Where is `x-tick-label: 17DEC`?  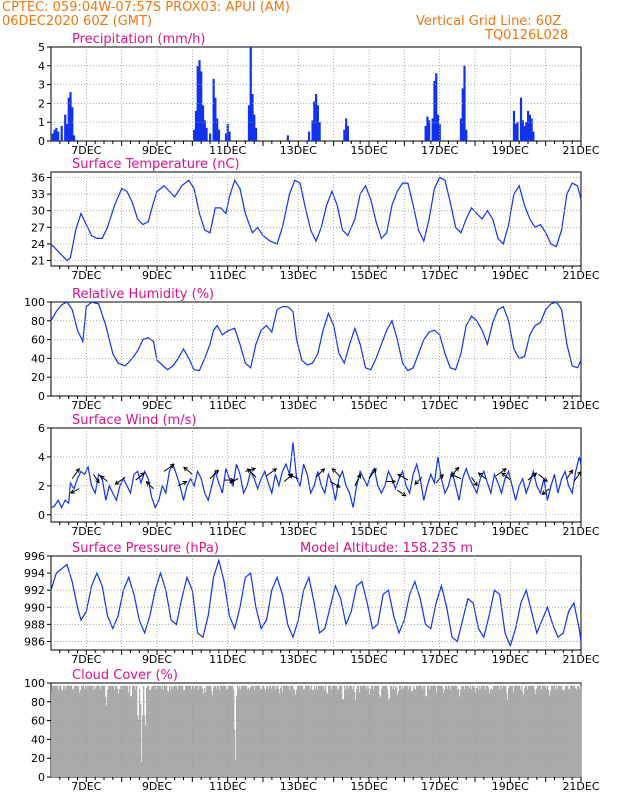
x-tick-label: 17DEC is located at coordinates (439, 786).